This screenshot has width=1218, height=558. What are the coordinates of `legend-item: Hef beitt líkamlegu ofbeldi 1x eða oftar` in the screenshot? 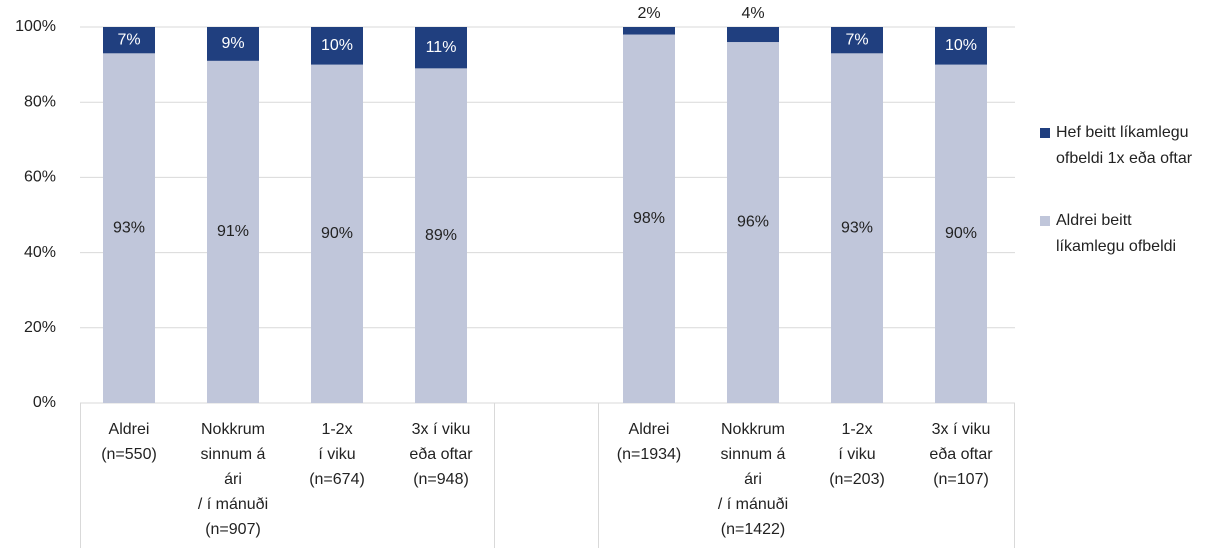 It's located at (1118, 146).